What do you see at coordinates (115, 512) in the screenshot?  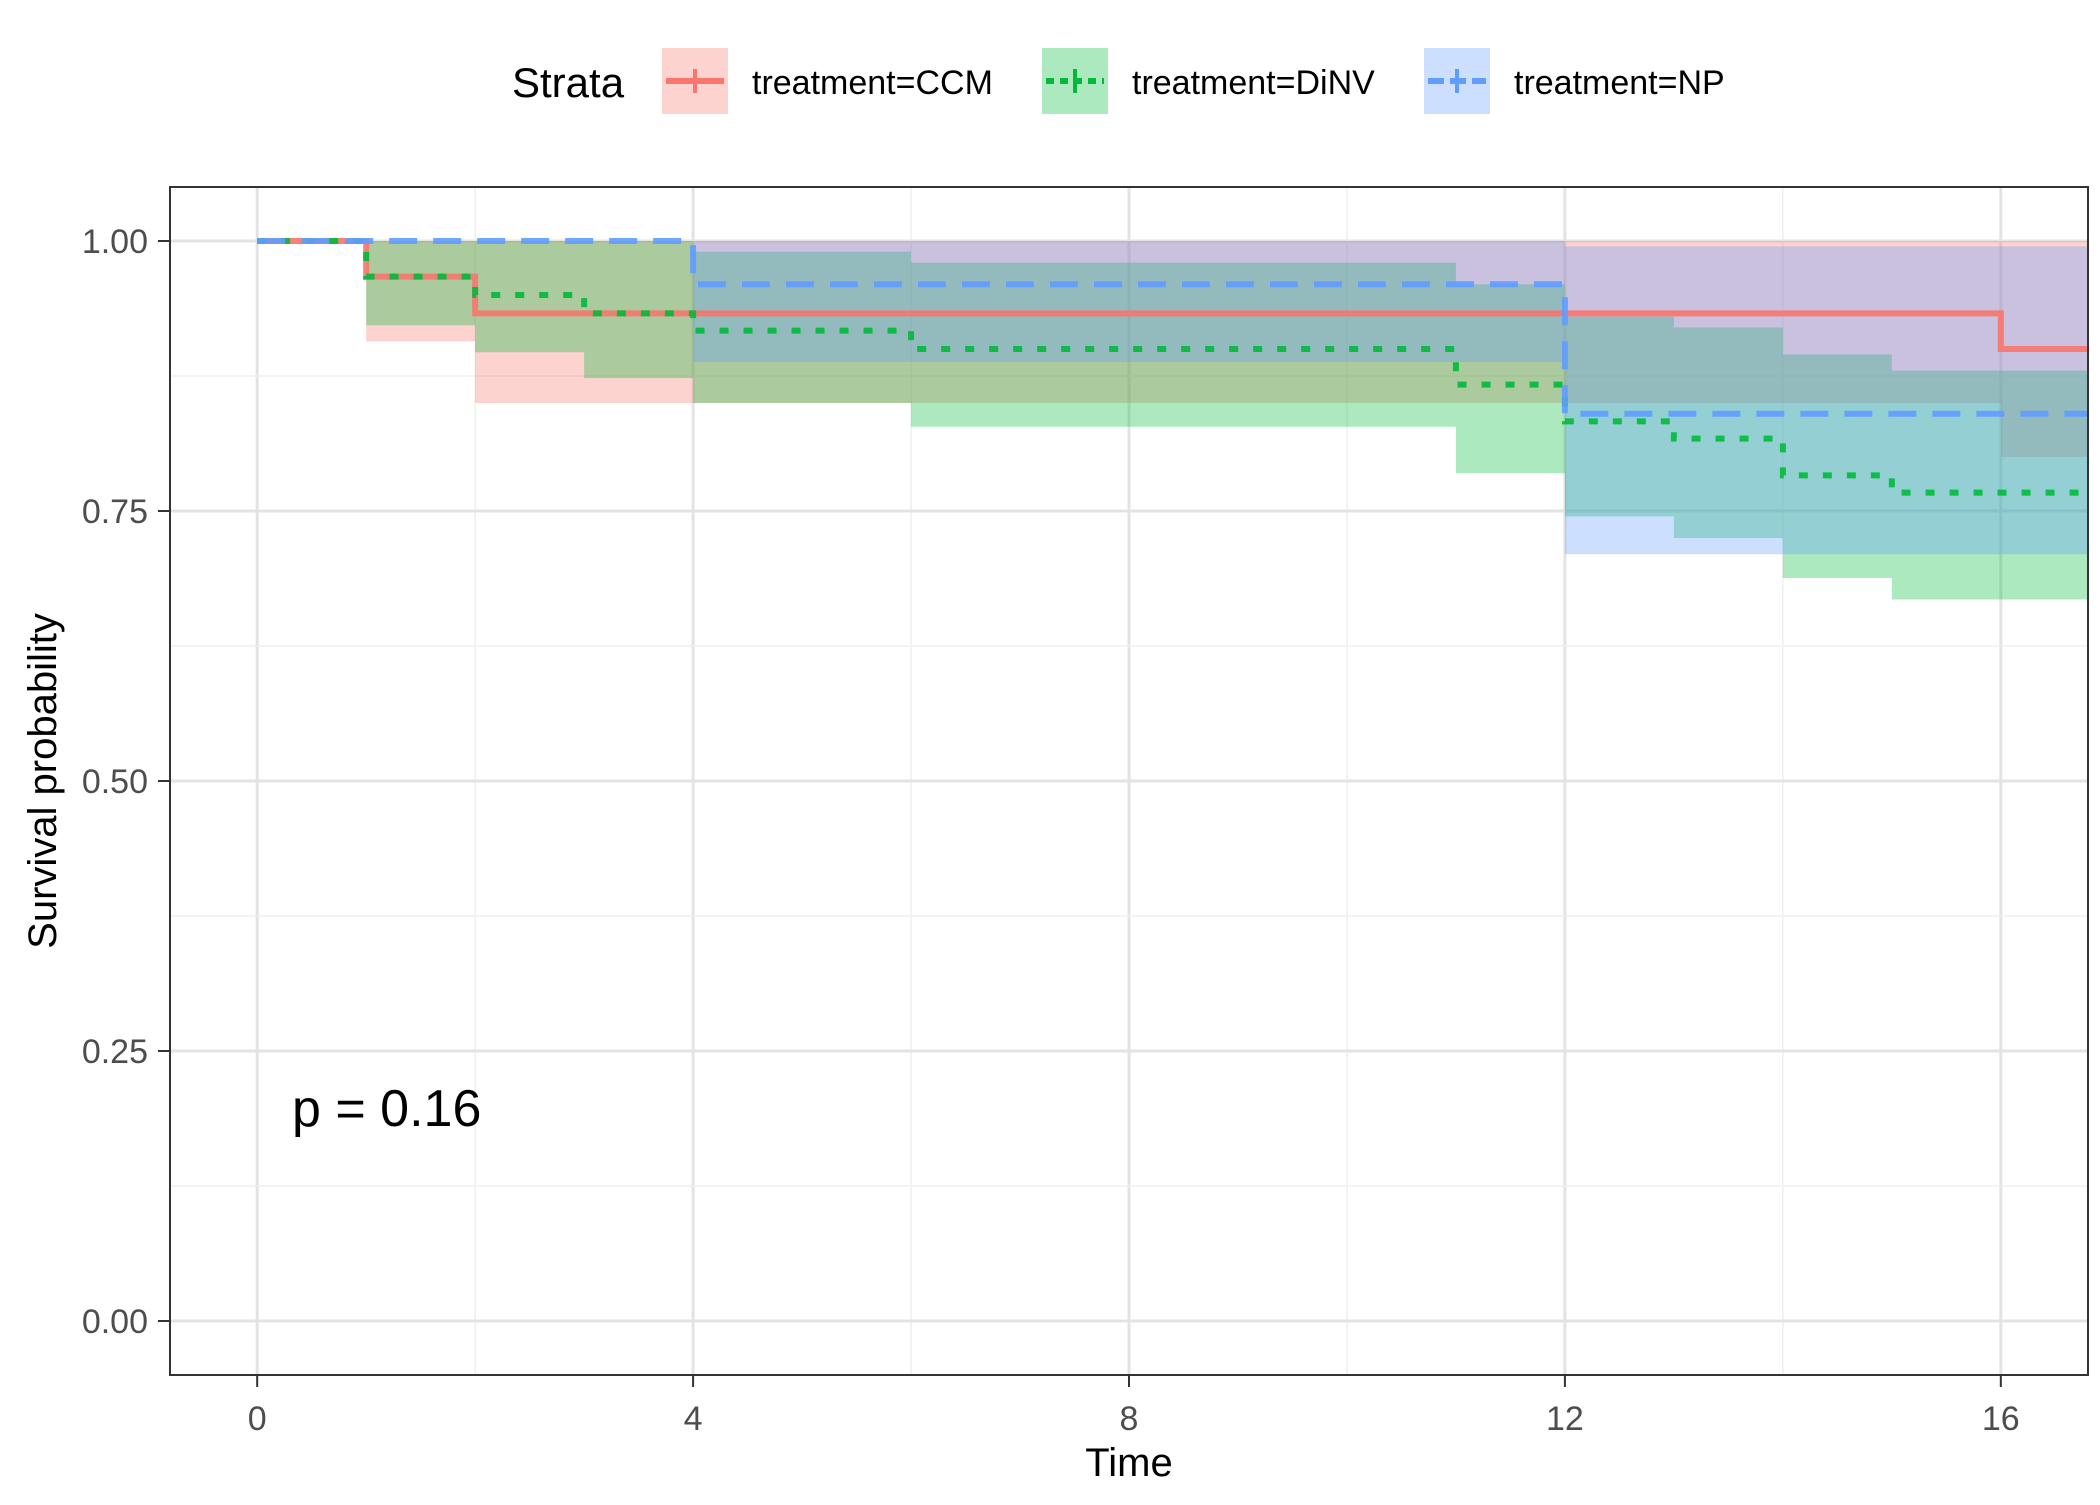 I see `y-tick-label: 0.75` at bounding box center [115, 512].